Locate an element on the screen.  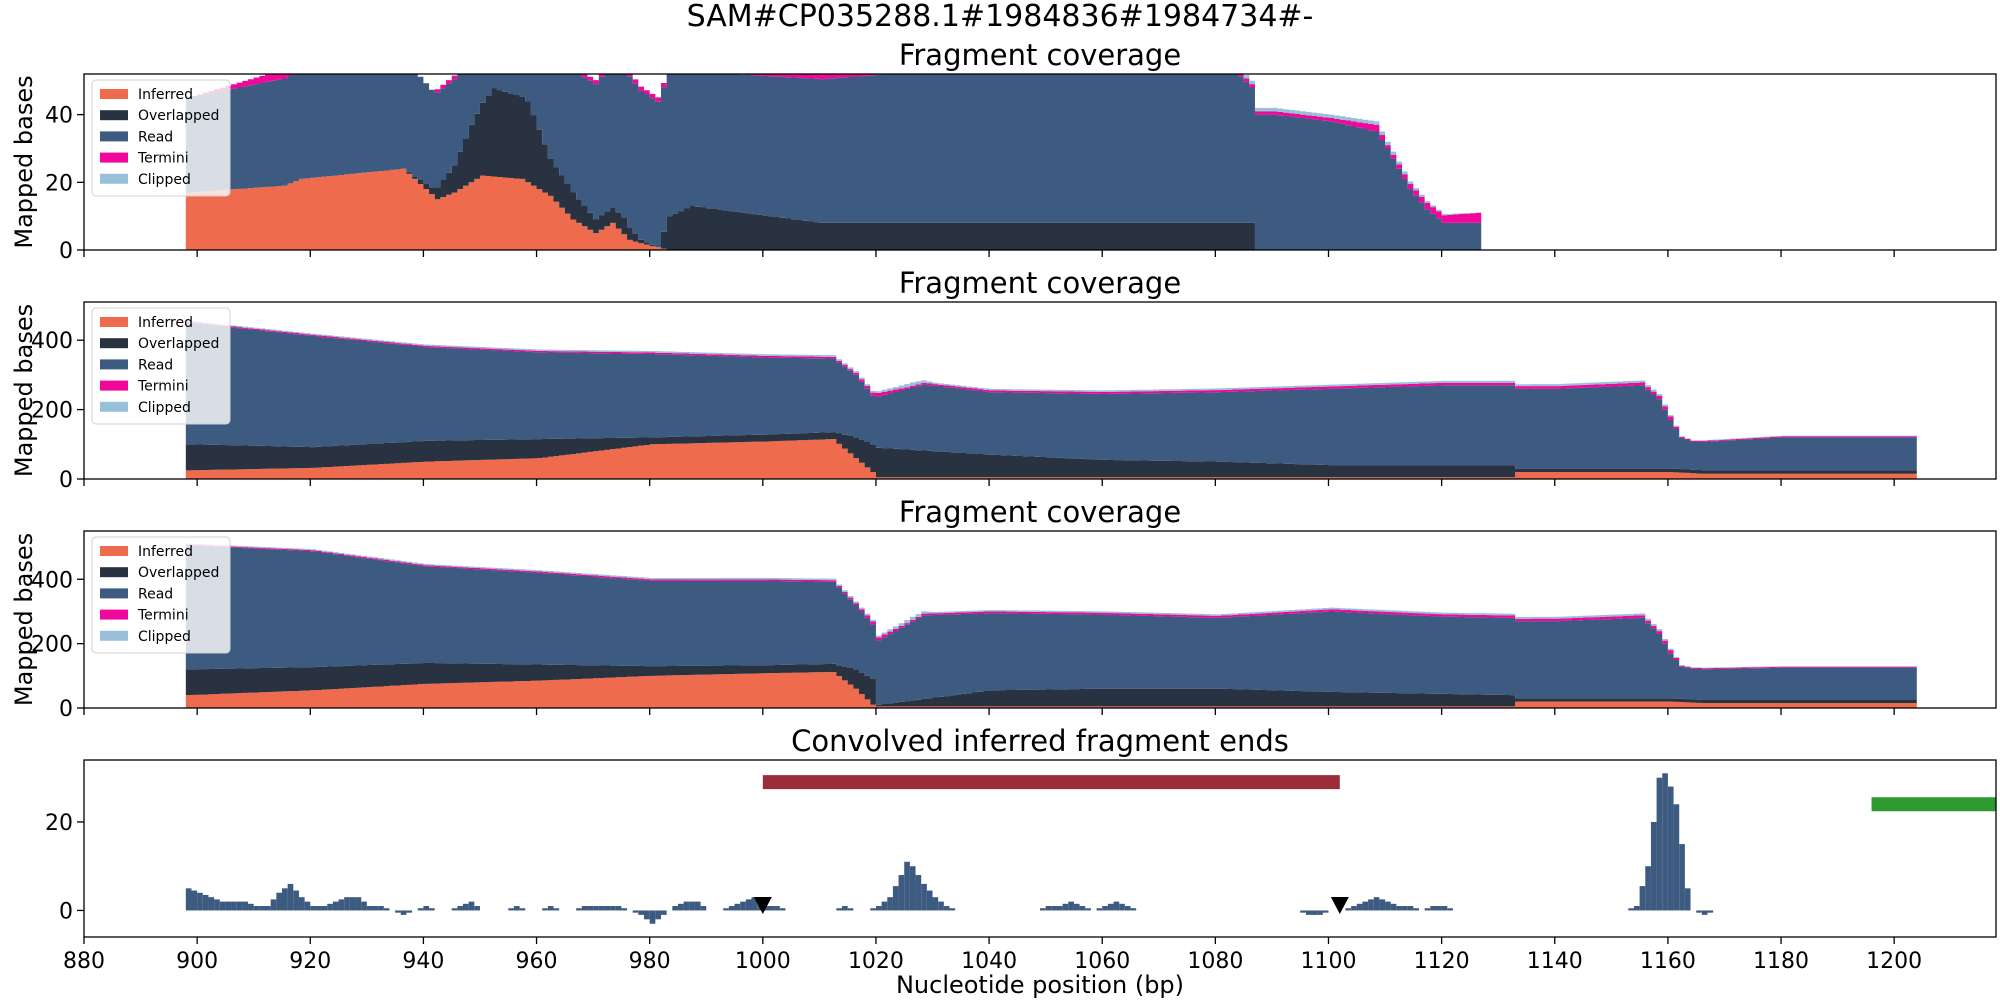
x-tick-label: 900 is located at coordinates (197, 961).